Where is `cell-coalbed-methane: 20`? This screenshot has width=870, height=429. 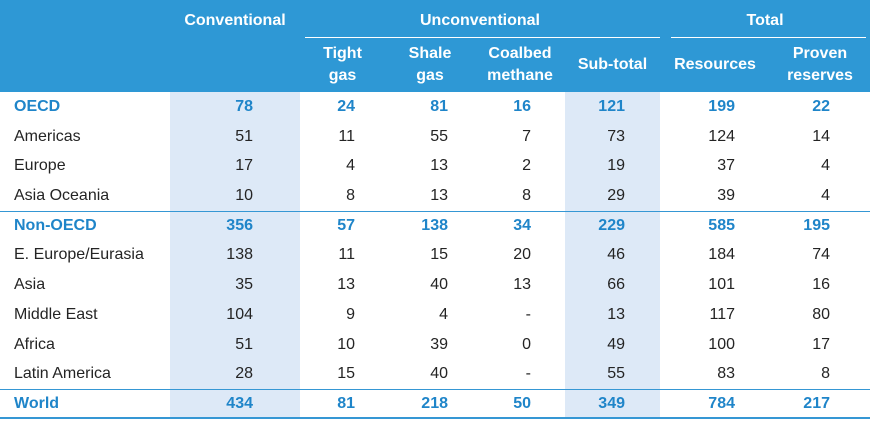
cell-coalbed-methane: 20 is located at coordinates (522, 255).